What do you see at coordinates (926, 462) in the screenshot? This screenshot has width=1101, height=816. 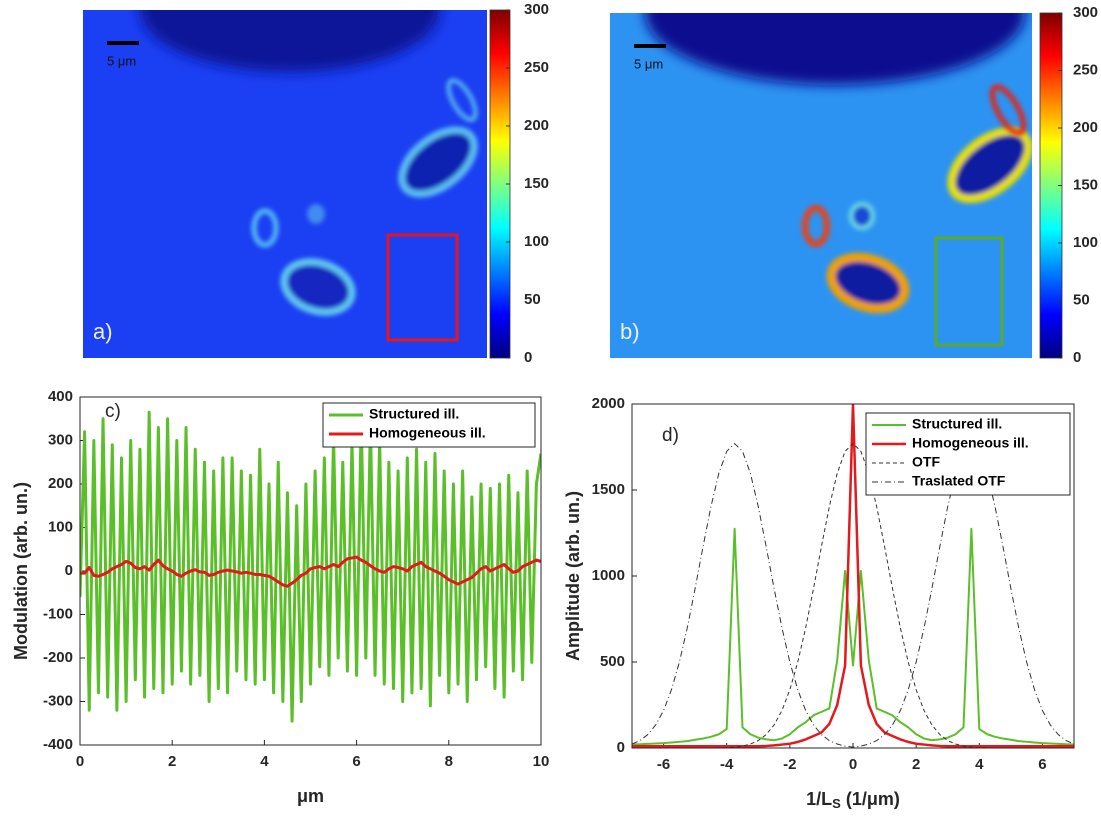 I see `legend-label: OTF` at bounding box center [926, 462].